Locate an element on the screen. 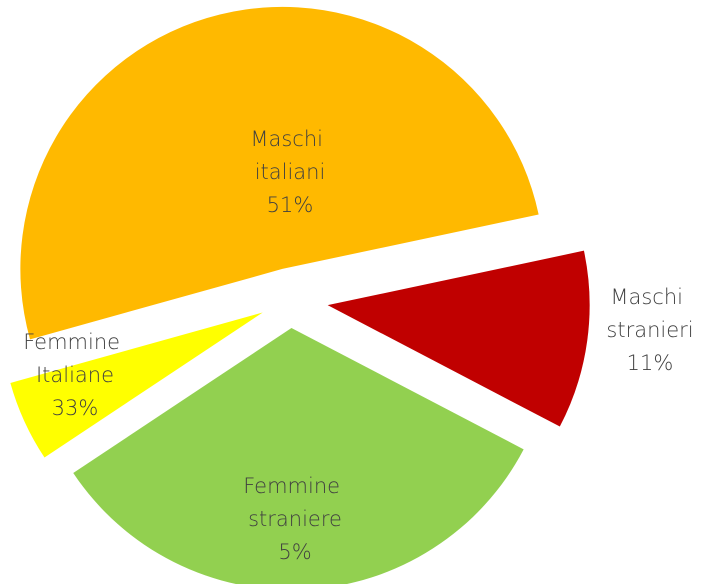  slice-value-label: 5% is located at coordinates (294, 552).